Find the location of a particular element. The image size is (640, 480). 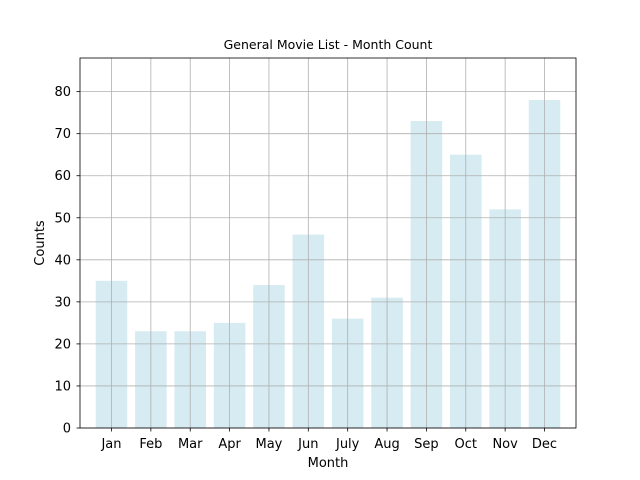

x-tick-label: July is located at coordinates (347, 444).